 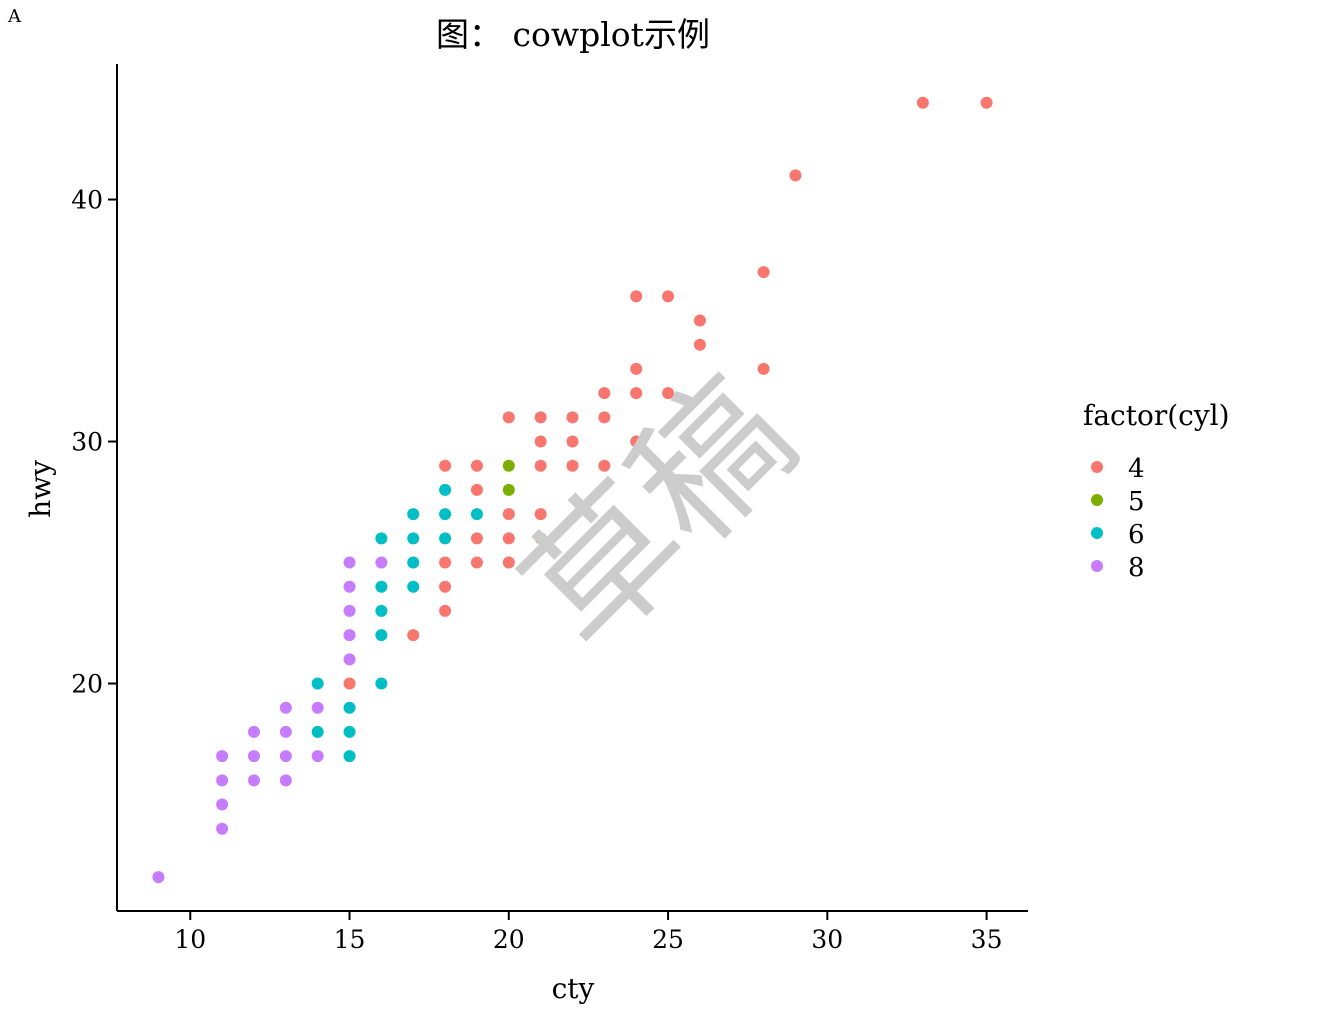 What do you see at coordinates (1136, 535) in the screenshot?
I see `legend-label-6: 6` at bounding box center [1136, 535].